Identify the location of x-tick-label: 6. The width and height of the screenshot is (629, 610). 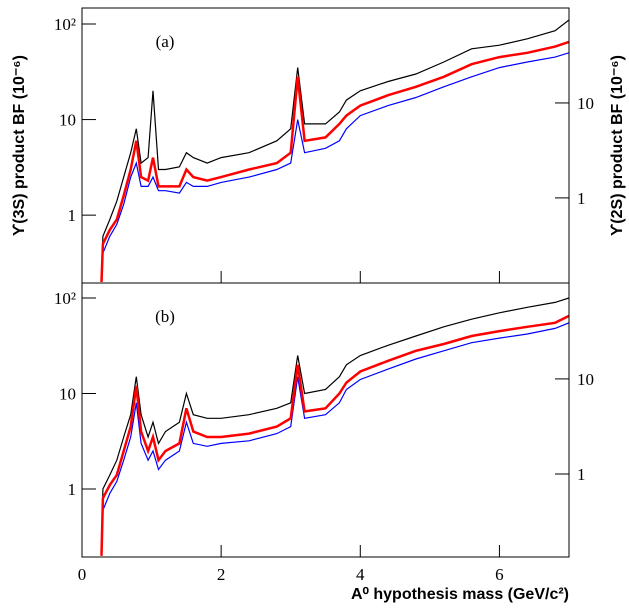
(499, 574).